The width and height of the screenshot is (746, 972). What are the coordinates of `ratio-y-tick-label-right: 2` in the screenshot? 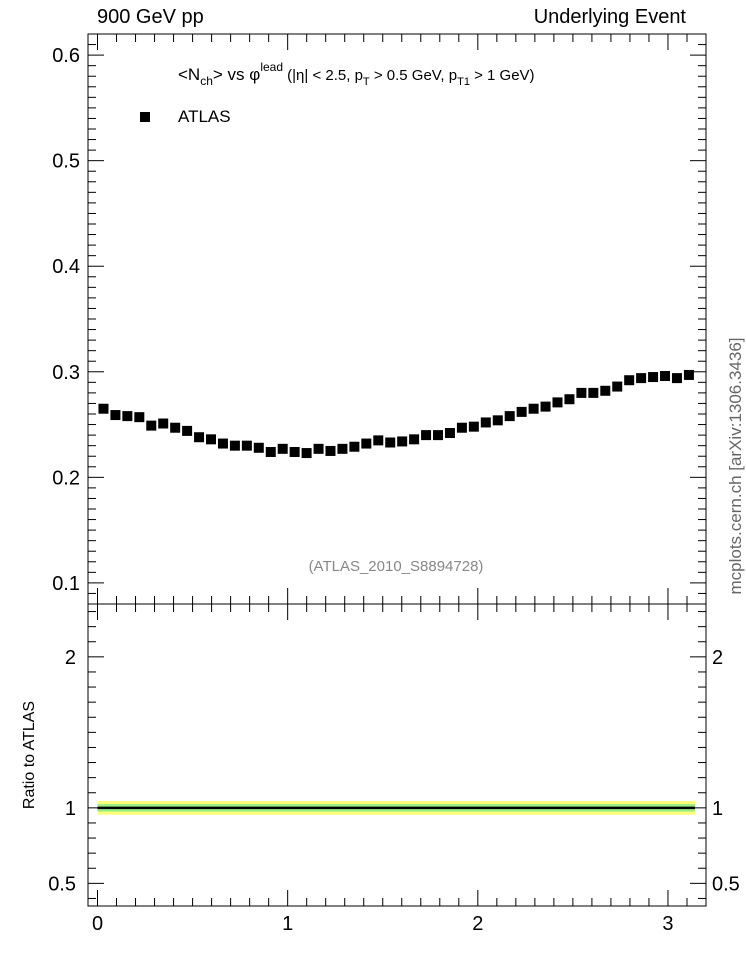 It's located at (717, 658).